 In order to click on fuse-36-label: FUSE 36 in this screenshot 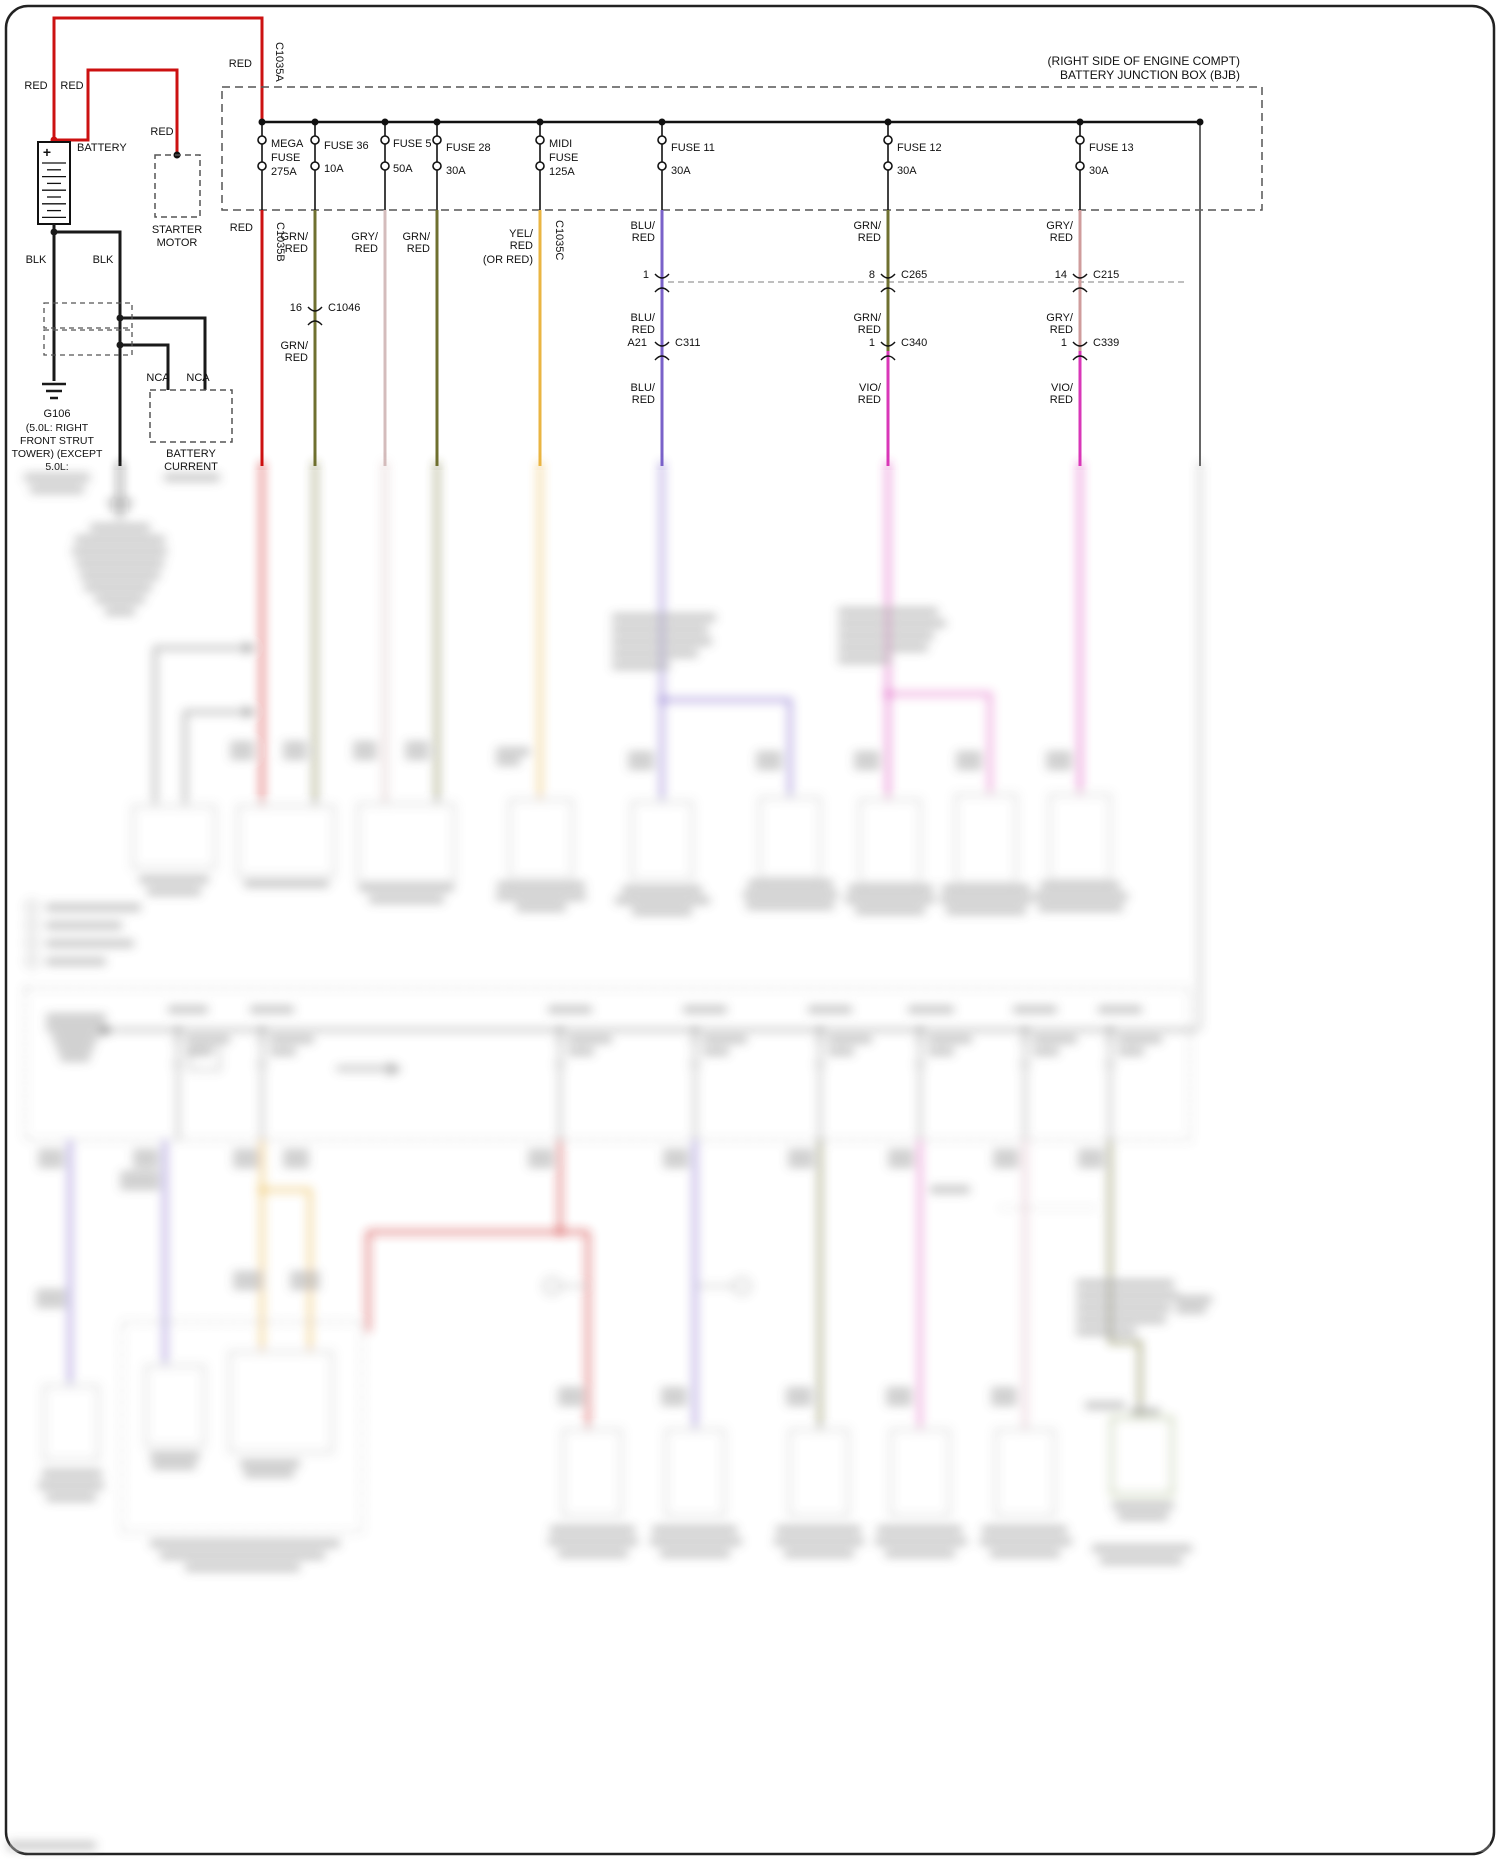, I will do `click(346, 146)`.